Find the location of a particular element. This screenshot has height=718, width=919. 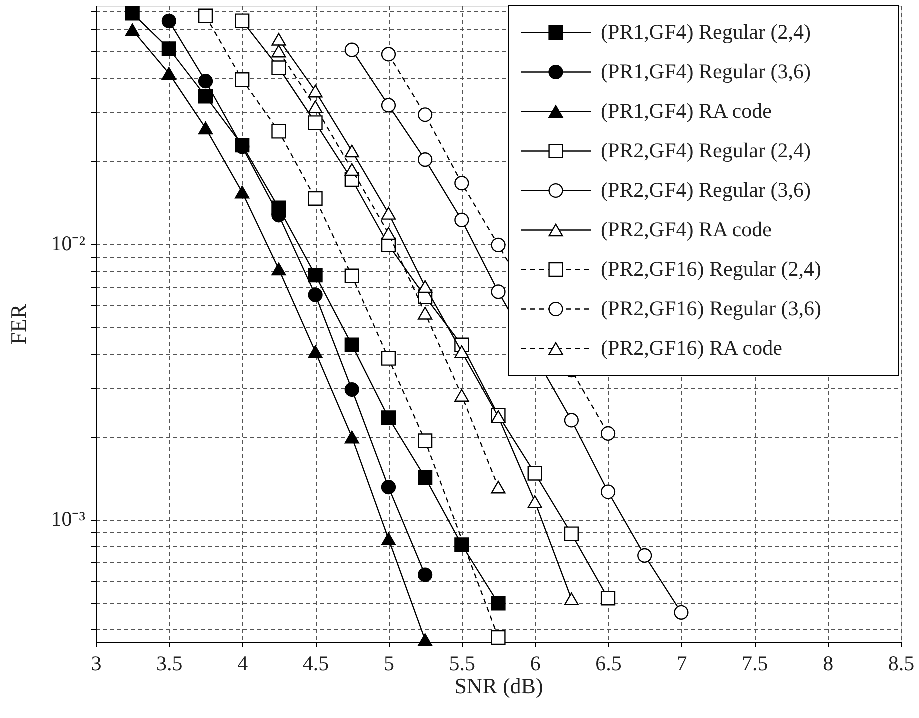

legend-label: (PR2,GF16) Regular (3,6) is located at coordinates (711, 308).